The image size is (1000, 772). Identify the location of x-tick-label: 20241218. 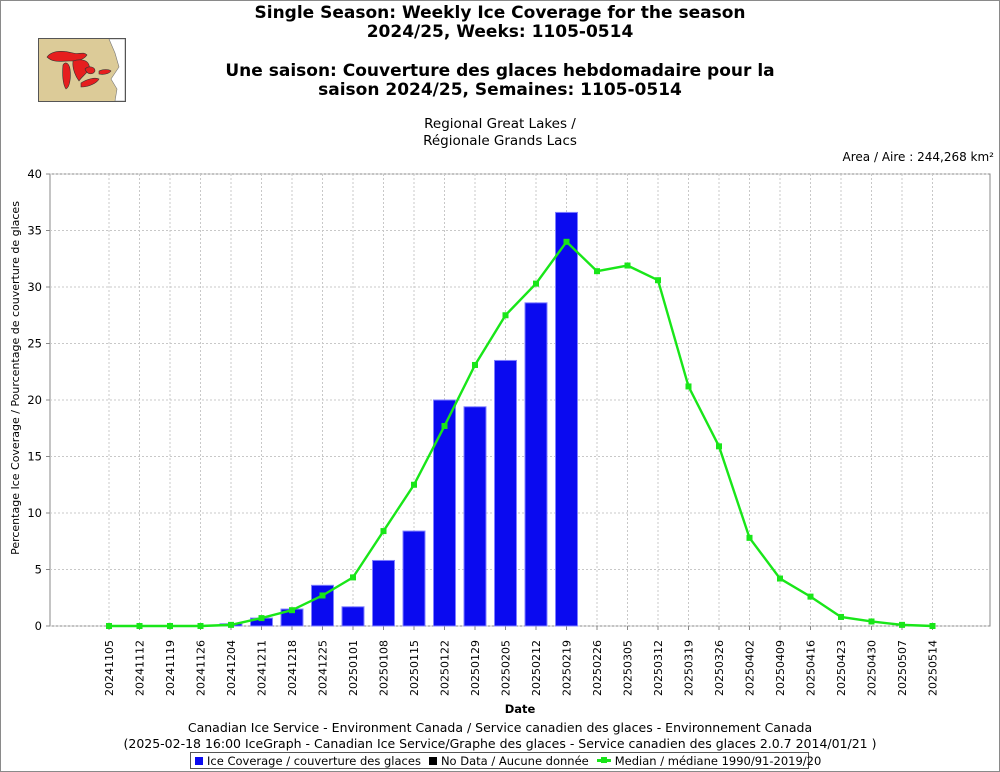
(292, 668).